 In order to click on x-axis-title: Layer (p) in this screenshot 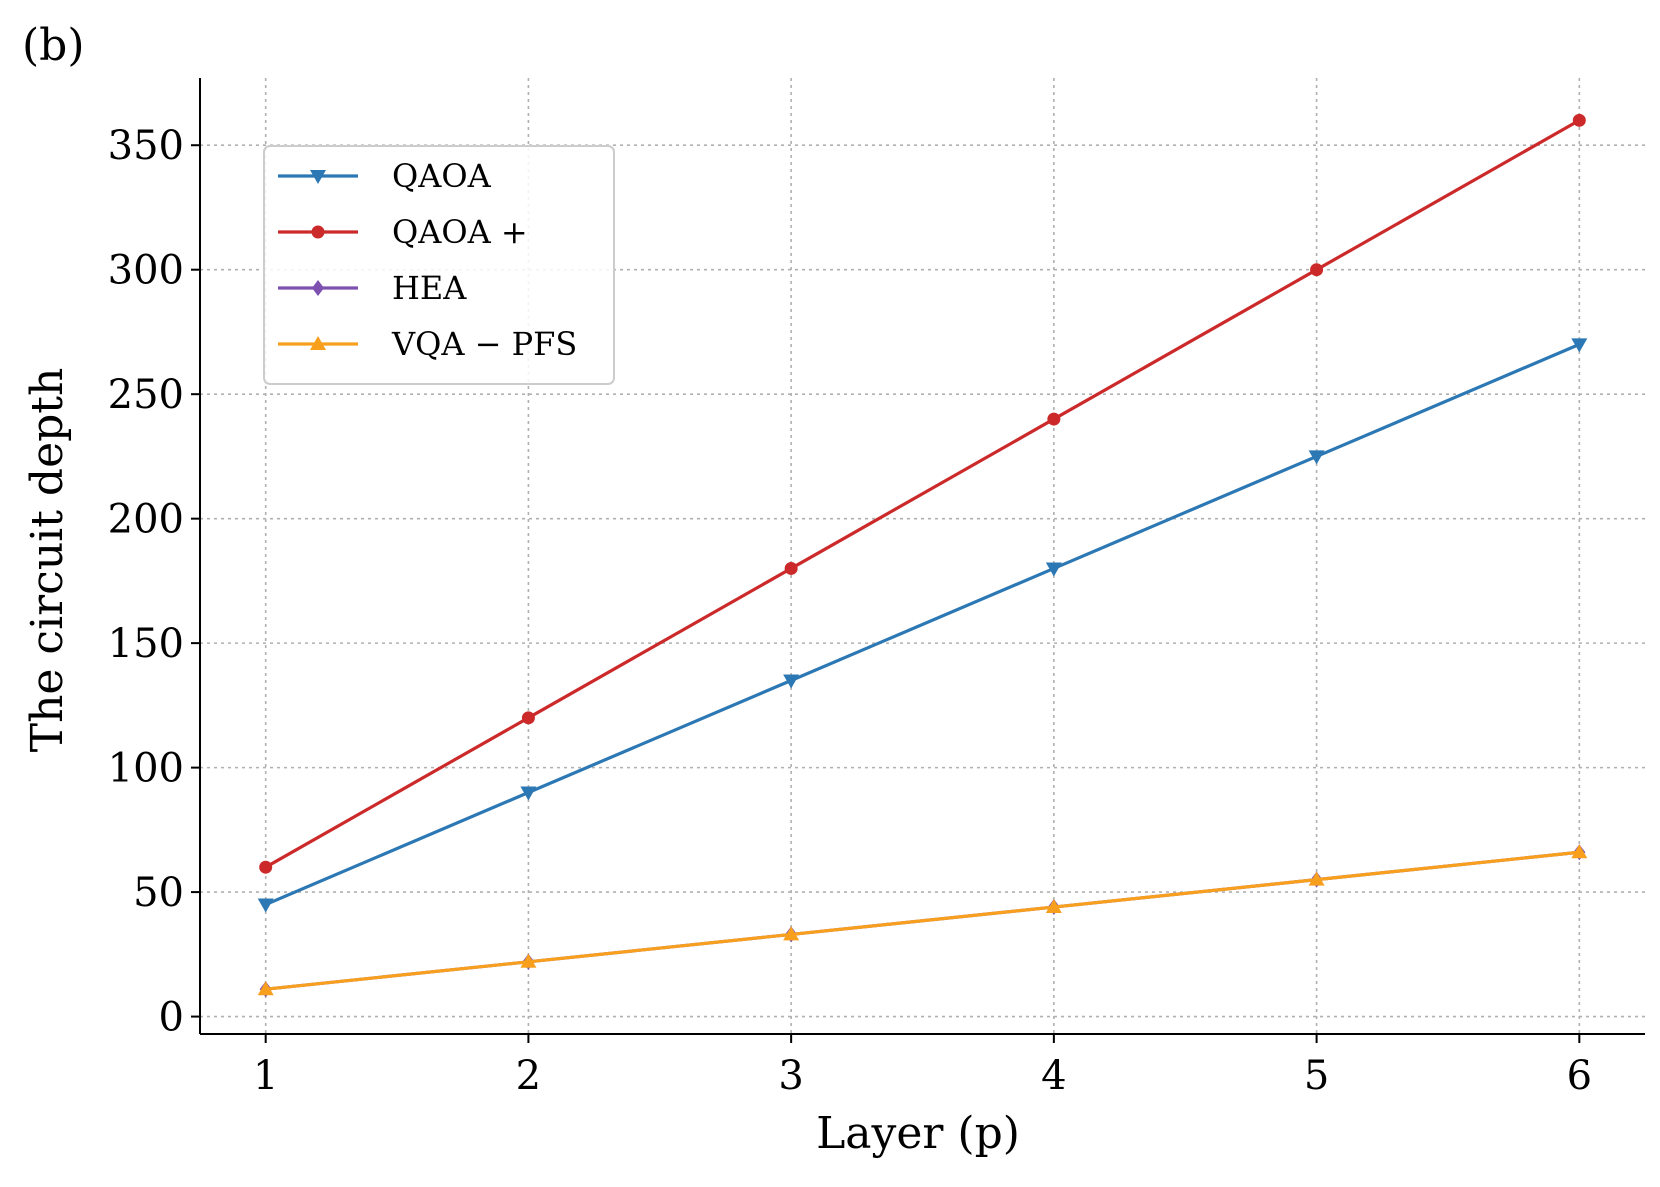, I will do `click(918, 1133)`.